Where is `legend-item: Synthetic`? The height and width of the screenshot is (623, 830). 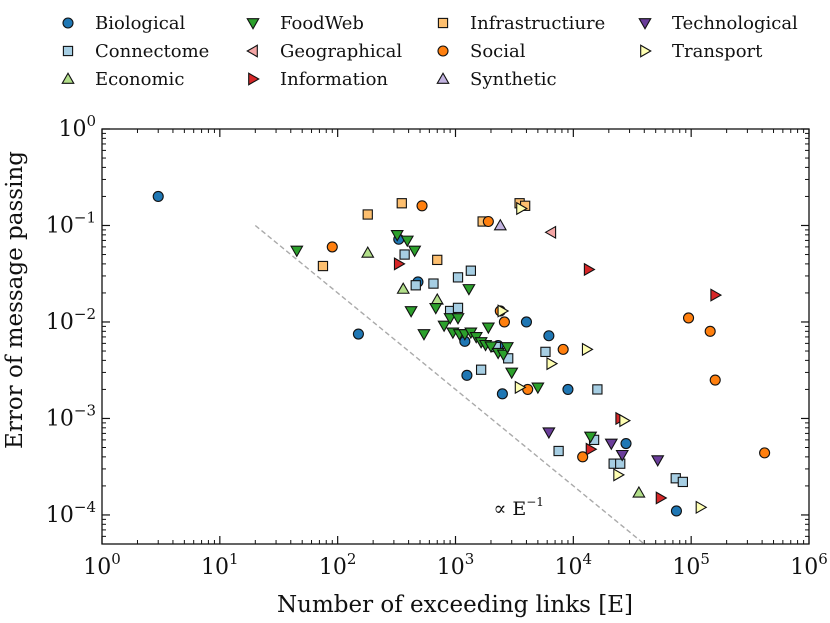 legend-item: Synthetic is located at coordinates (496, 79).